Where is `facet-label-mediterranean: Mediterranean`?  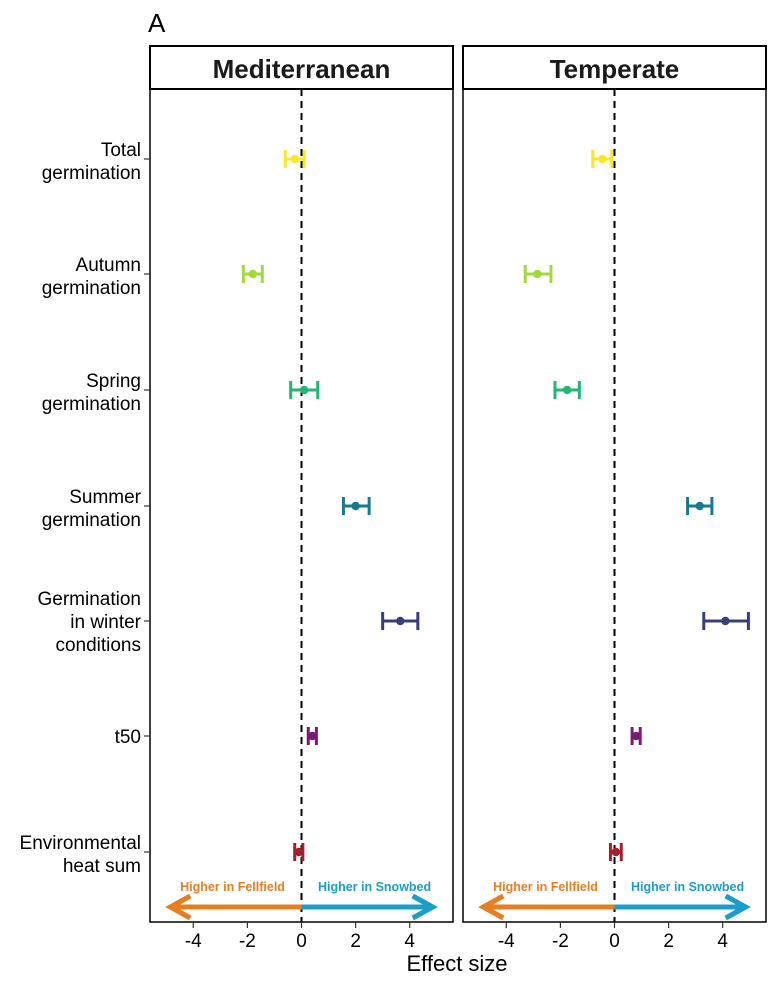 facet-label-mediterranean: Mediterranean is located at coordinates (302, 69).